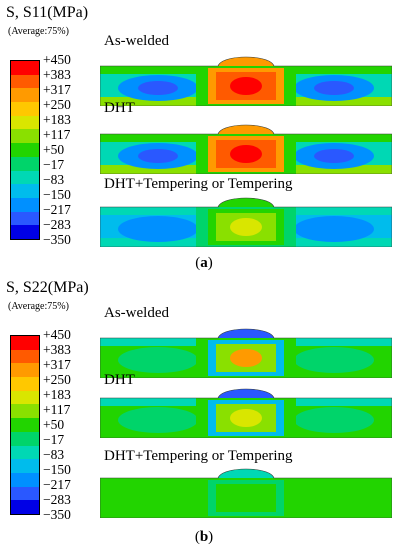  I want to click on panel-caption-a: (a), so click(204, 263).